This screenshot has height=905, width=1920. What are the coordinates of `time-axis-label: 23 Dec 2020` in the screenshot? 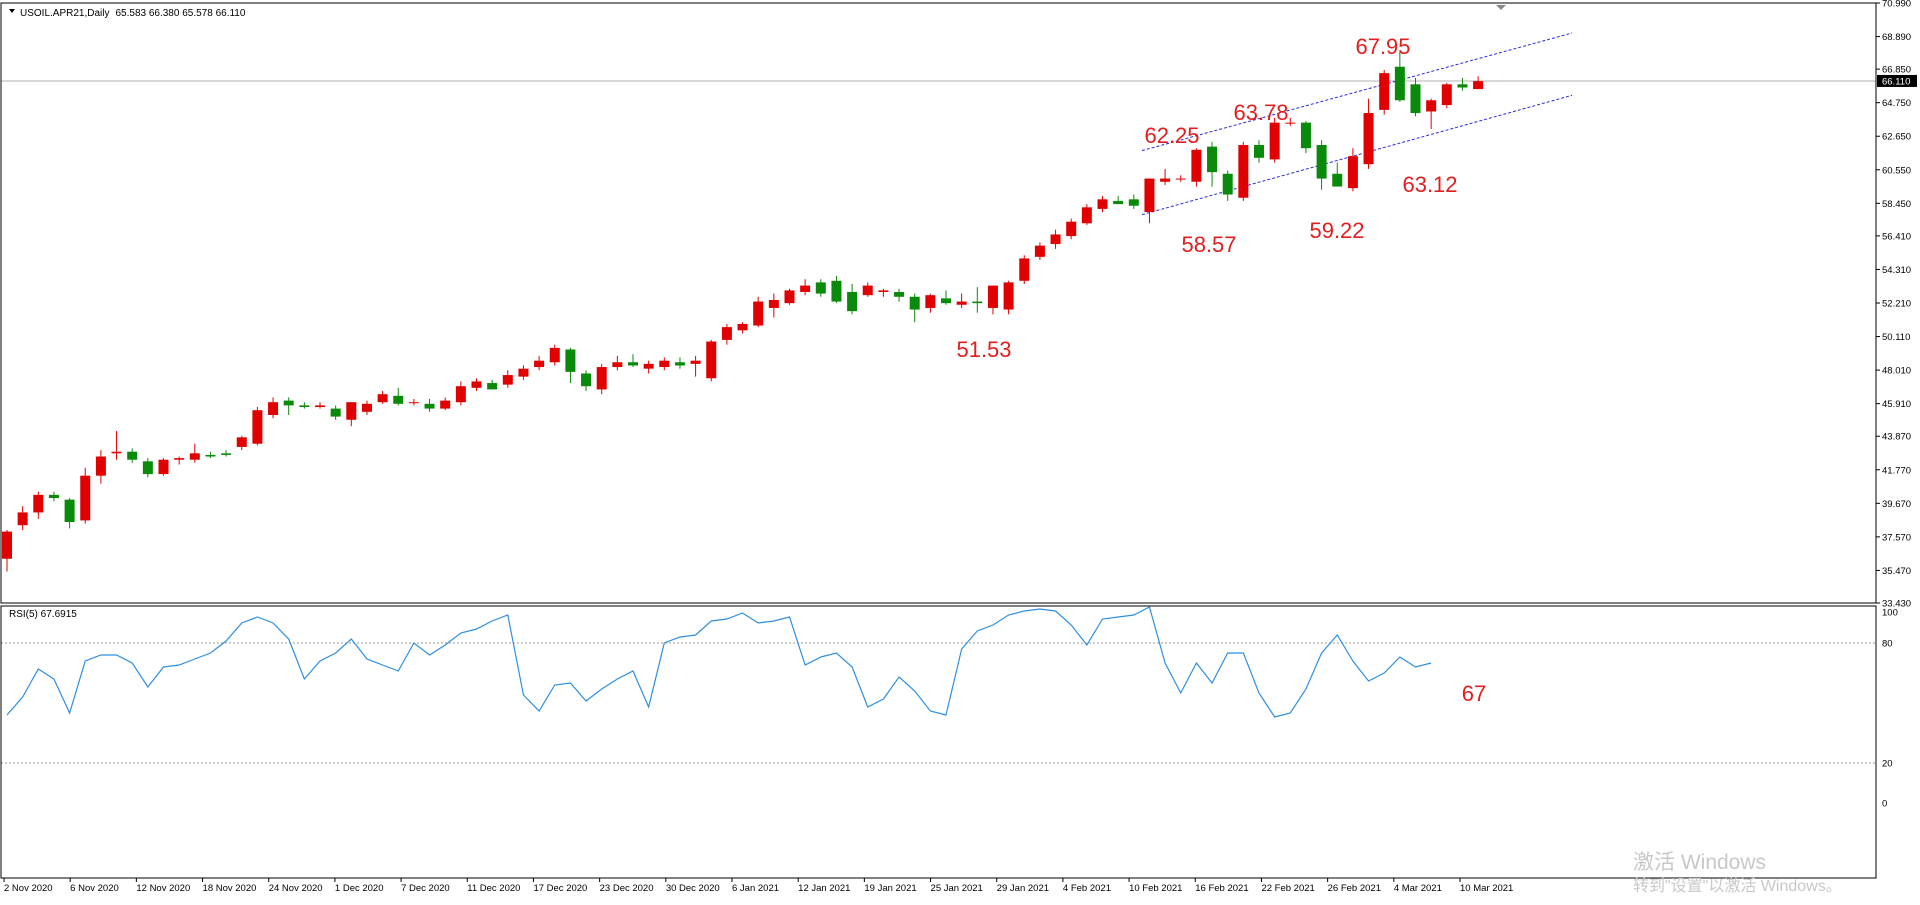 It's located at (627, 888).